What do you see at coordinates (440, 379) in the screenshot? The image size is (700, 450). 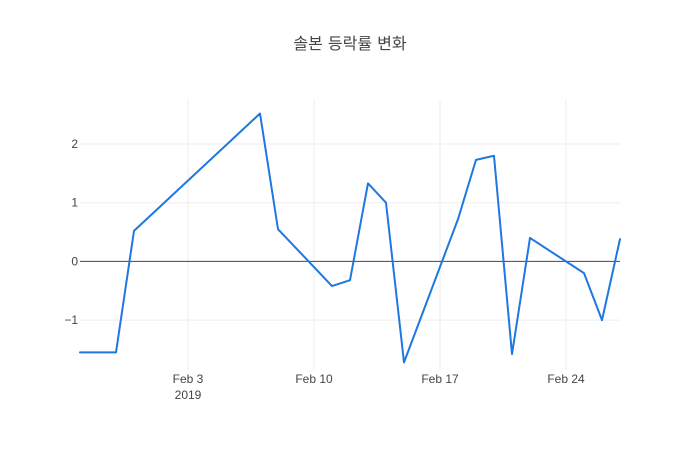 I see `x-tick-label: Feb 17` at bounding box center [440, 379].